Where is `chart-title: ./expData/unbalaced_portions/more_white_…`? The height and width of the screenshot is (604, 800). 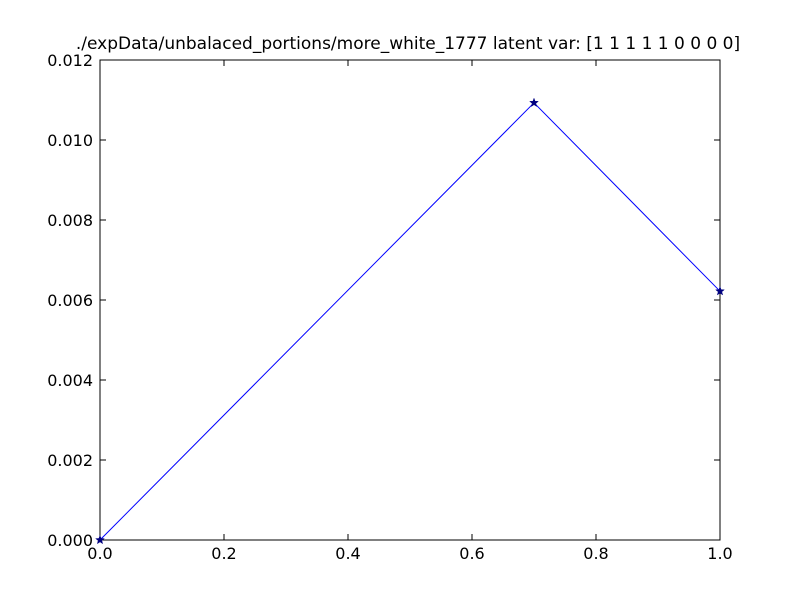 chart-title: ./expData/unbalaced_portions/more_white_… is located at coordinates (408, 44).